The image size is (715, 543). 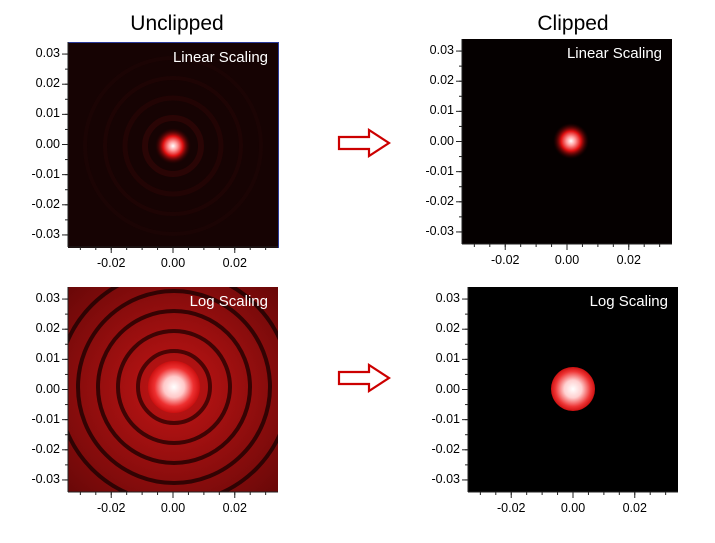 I want to click on psf-image-unclipped-linear, so click(x=173, y=145).